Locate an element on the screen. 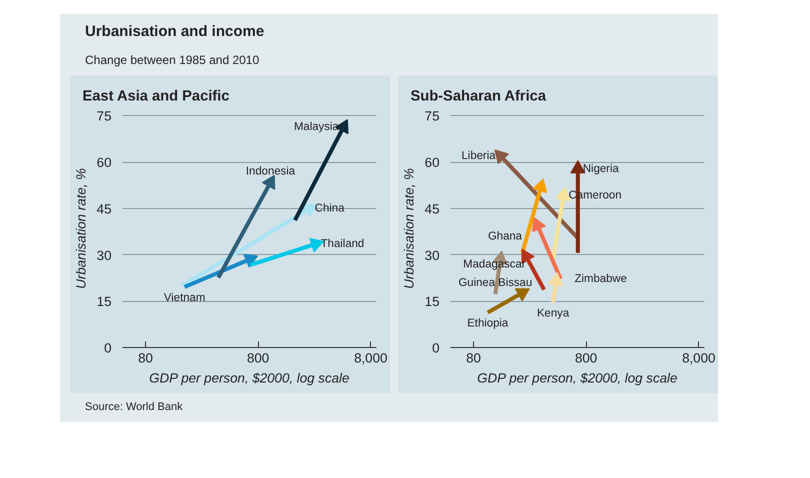 The width and height of the screenshot is (810, 478). series-label: Ghana is located at coordinates (505, 236).